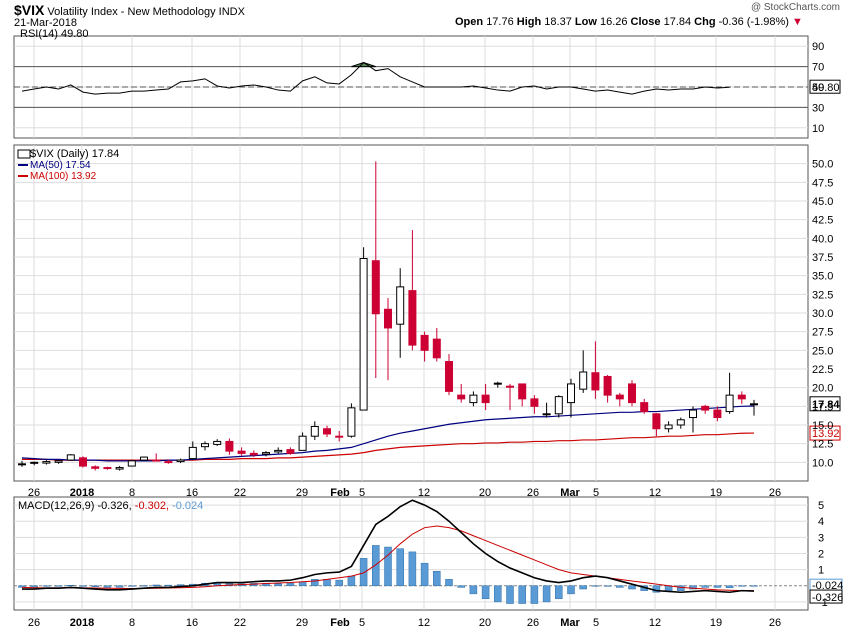 This screenshot has height=633, width=850. Describe the element at coordinates (822, 333) in the screenshot. I see `price-tick-label: 27.5` at that location.